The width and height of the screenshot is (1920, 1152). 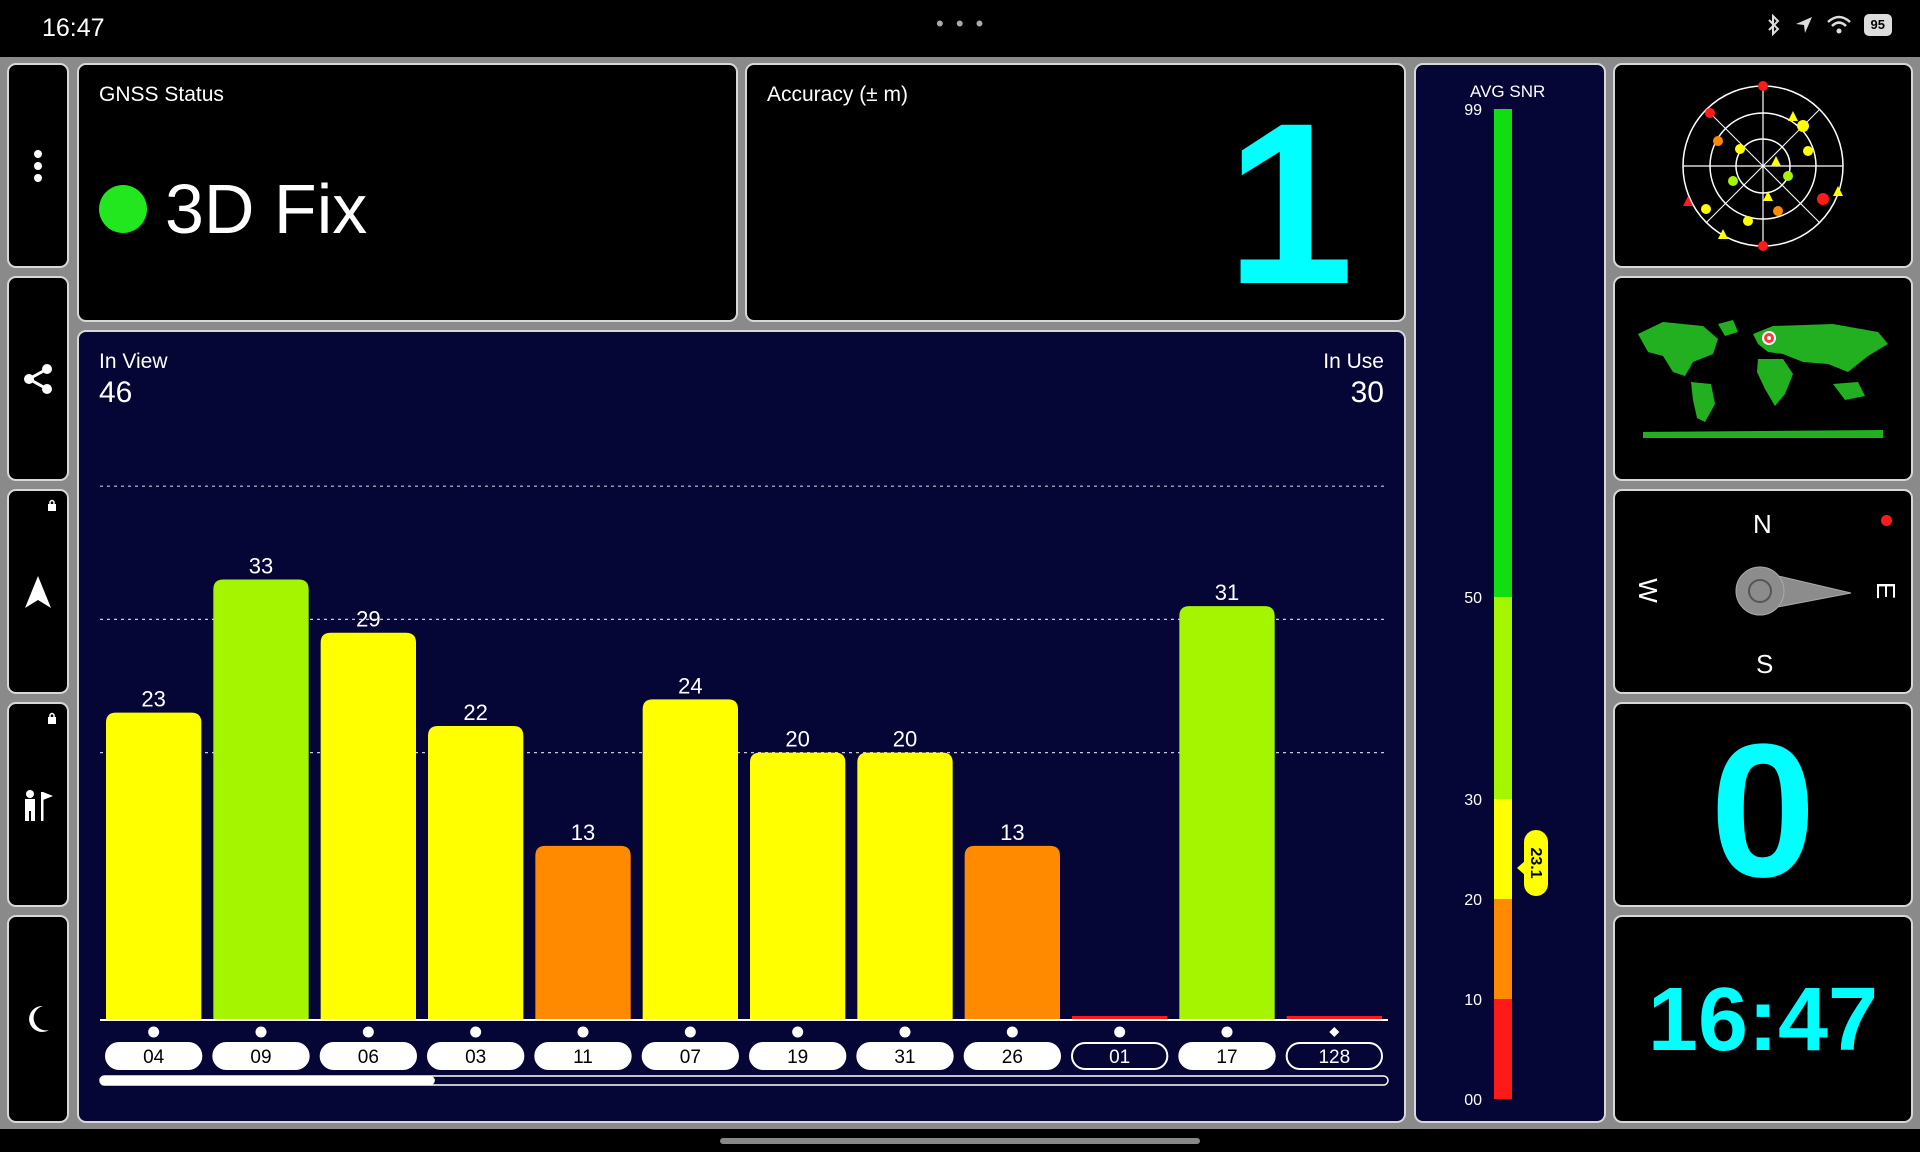 What do you see at coordinates (1473, 900) in the screenshot?
I see `snr-meter-tick: 20` at bounding box center [1473, 900].